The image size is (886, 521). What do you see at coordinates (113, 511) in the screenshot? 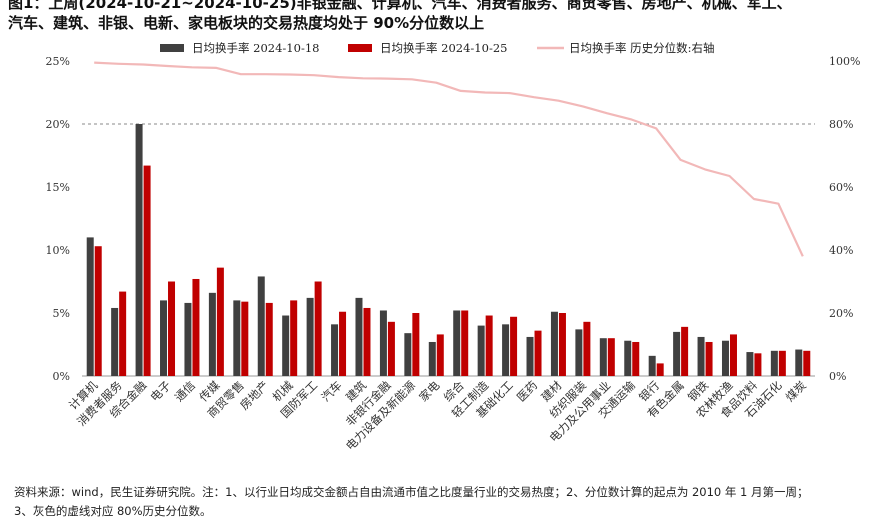
I see `source-note-line-2: 3、灰色的虚线对应 80%历史分位数。` at bounding box center [113, 511].